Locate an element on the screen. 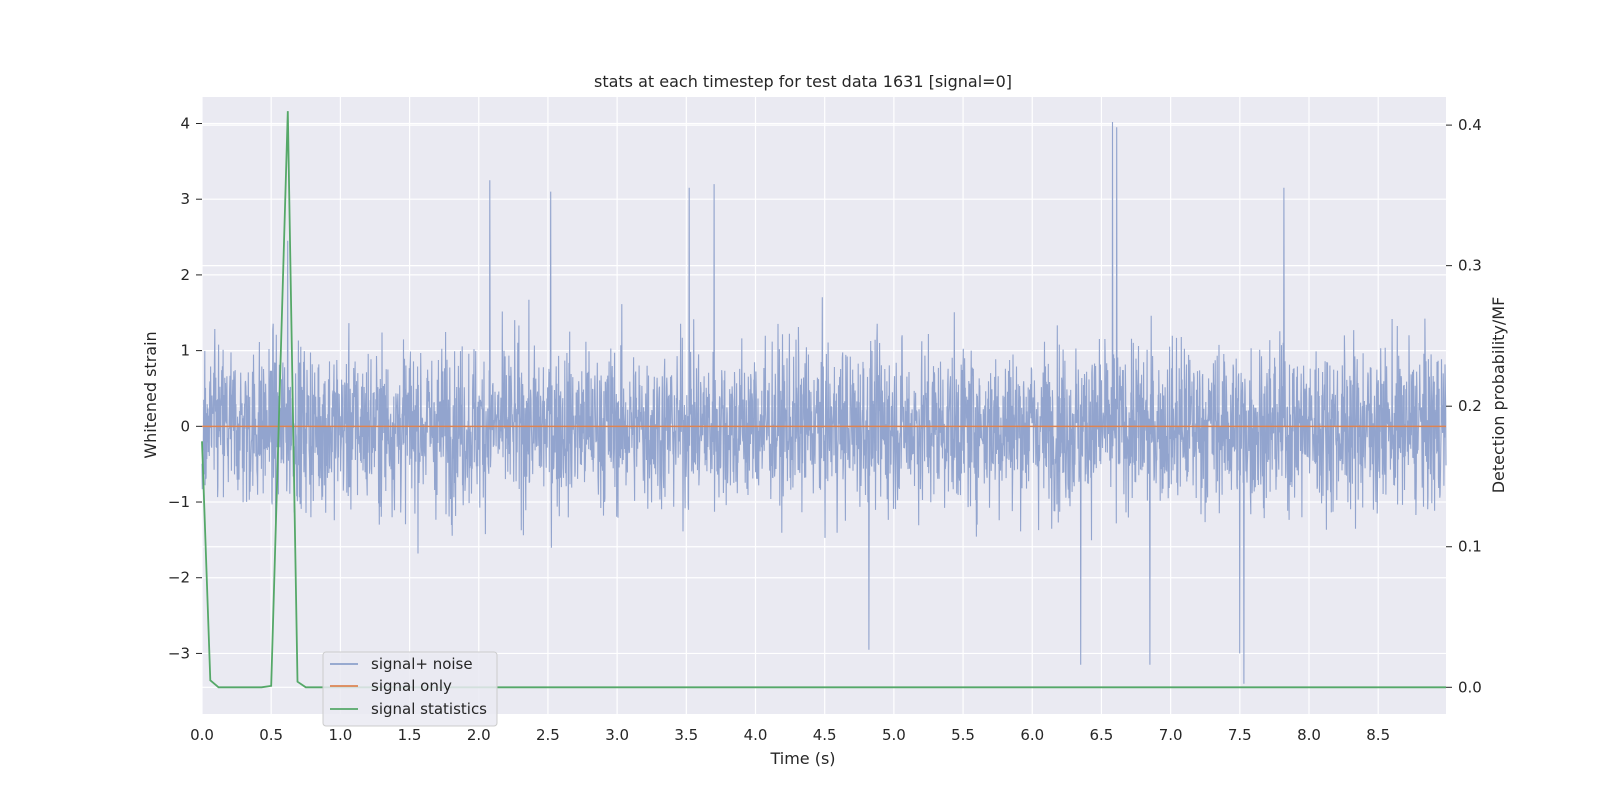 The image size is (1600, 800). y-tick-label-left: 4 is located at coordinates (185, 123).